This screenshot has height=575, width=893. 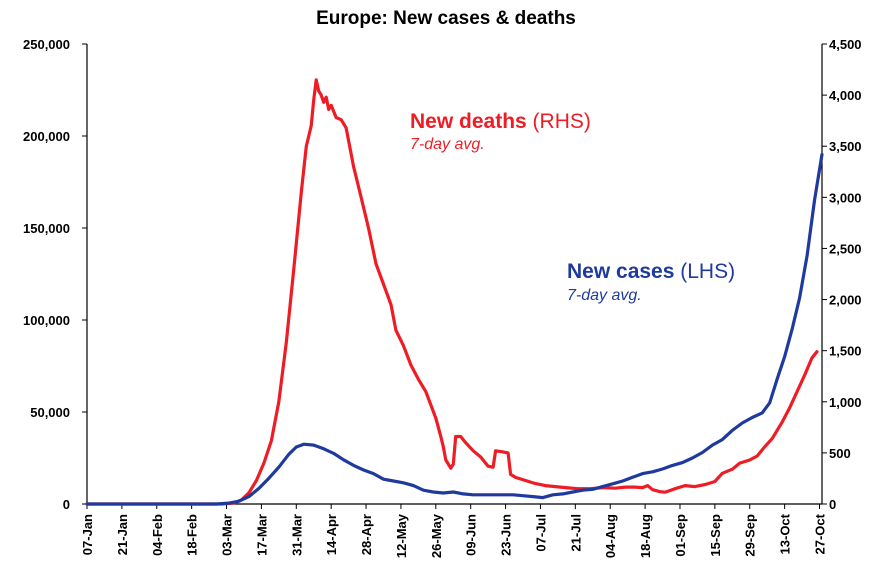 I want to click on right-y-tick-label: 500, so click(x=840, y=453).